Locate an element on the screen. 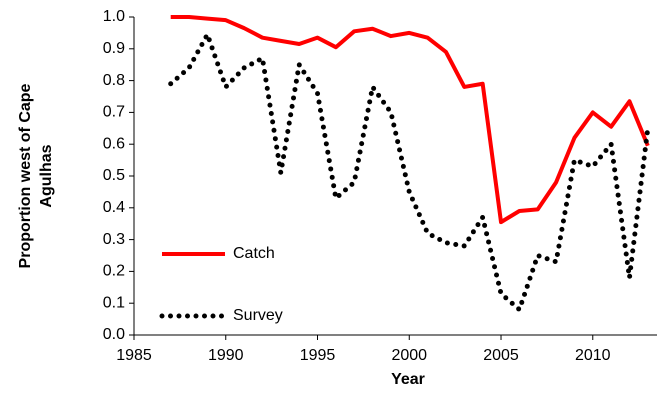  x-tick-label: 2010 is located at coordinates (593, 355).